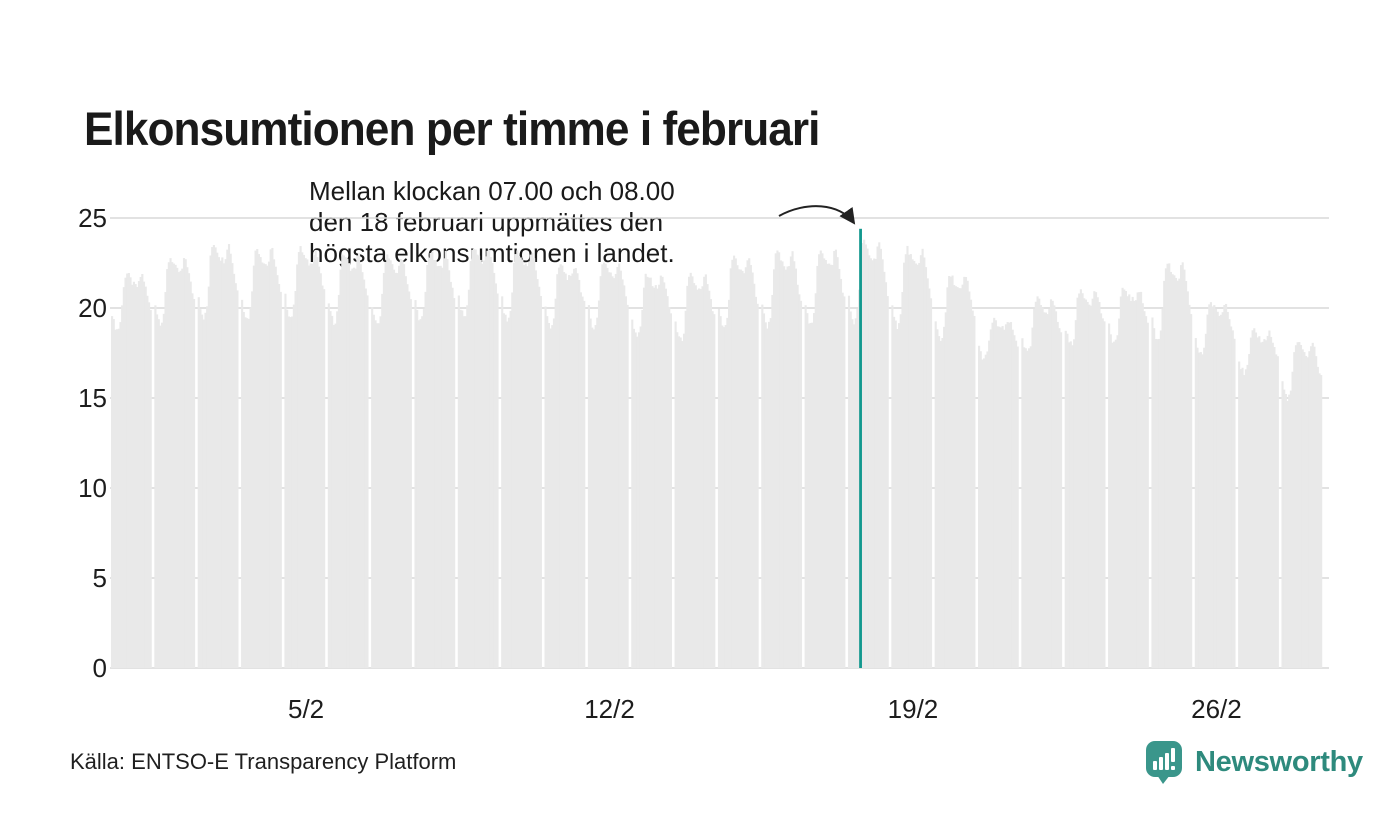  Describe the element at coordinates (92, 488) in the screenshot. I see `y-tick-label: 10` at that location.